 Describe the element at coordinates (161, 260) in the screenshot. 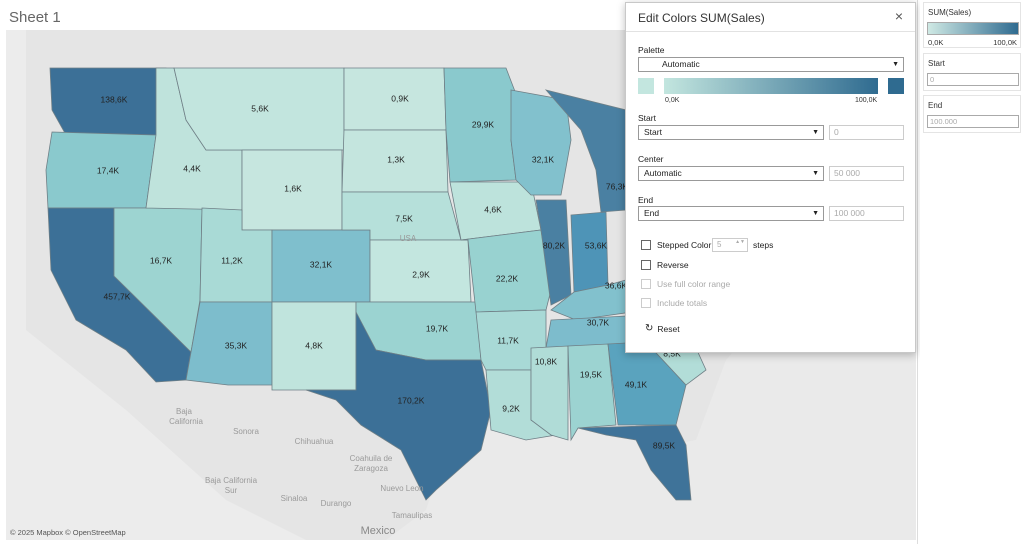

I see `state-label-nv: 16,7K` at that location.